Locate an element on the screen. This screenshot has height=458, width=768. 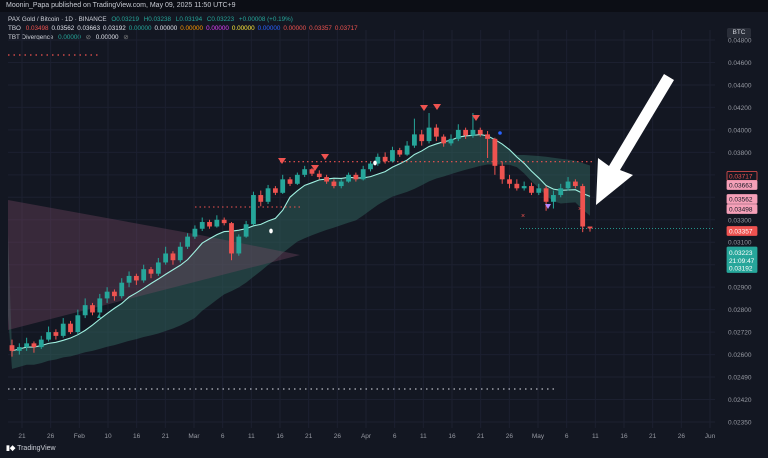
time-tick-label: 10 is located at coordinates (108, 436).